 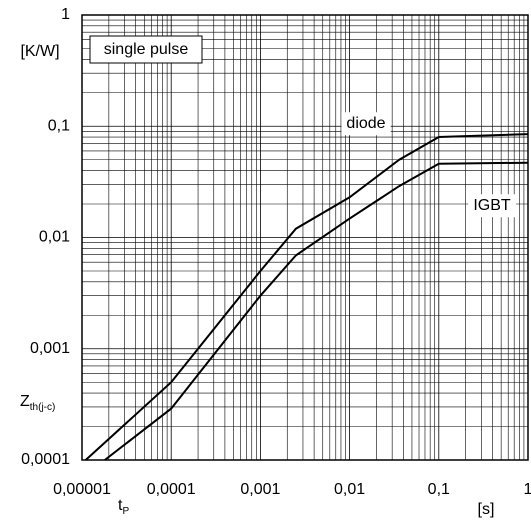 I want to click on x-tick-label: 0,0001, so click(x=171, y=489).